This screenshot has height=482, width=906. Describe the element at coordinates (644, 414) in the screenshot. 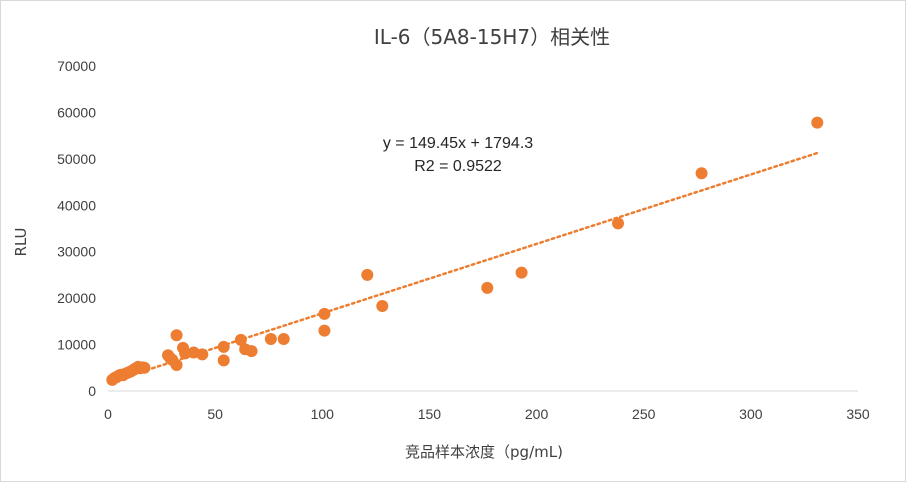

I see `x-tick-label: 250` at that location.